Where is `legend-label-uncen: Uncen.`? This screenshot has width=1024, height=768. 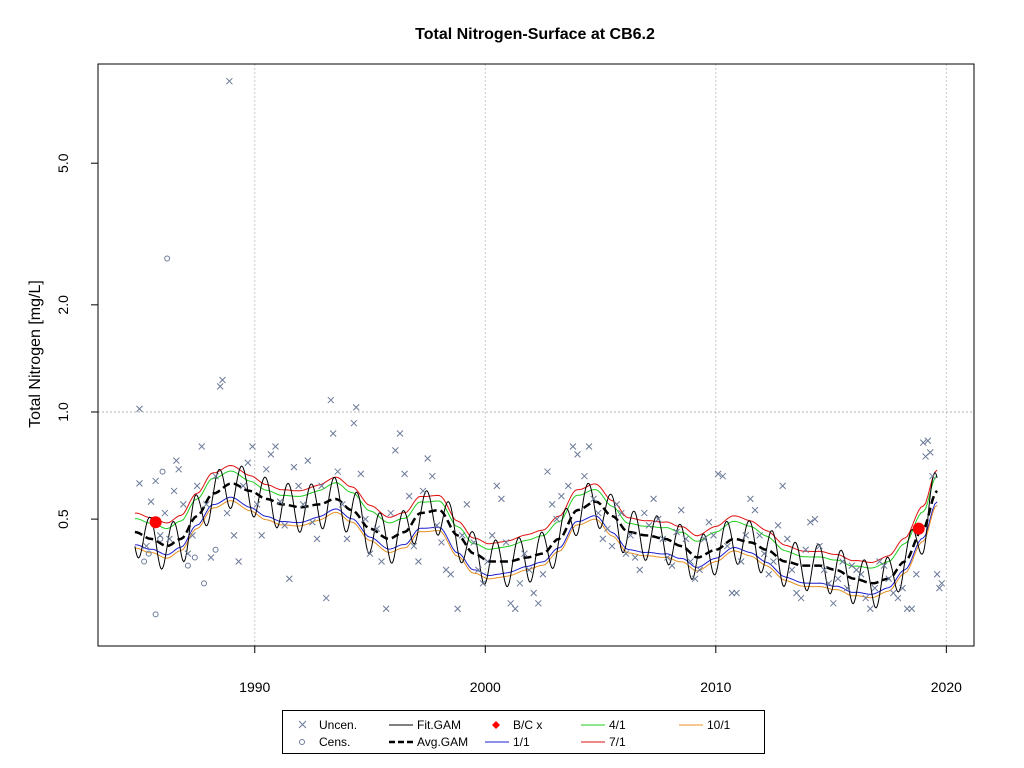 legend-label-uncen: Uncen. is located at coordinates (338, 725).